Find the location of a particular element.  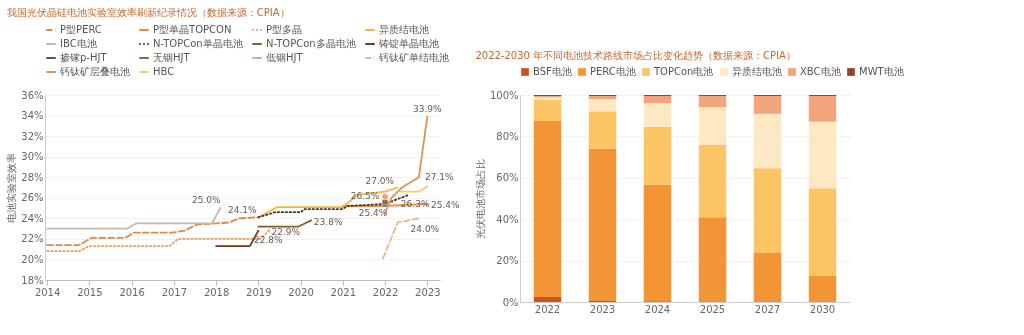

legend-label: N-TOPCon单晶电池 is located at coordinates (198, 43).